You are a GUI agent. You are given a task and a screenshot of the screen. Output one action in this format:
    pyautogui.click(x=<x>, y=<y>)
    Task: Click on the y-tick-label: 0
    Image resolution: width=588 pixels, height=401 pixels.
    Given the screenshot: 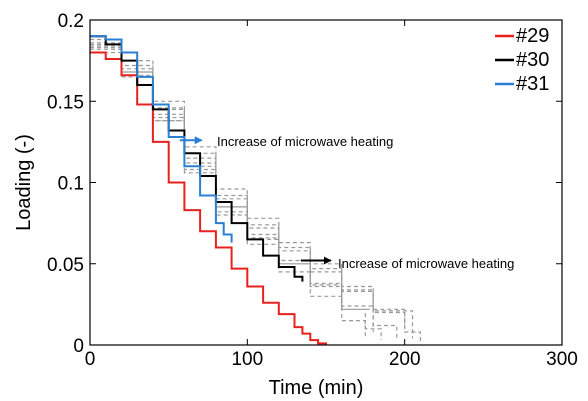 What is the action you would take?
    pyautogui.click(x=78, y=346)
    